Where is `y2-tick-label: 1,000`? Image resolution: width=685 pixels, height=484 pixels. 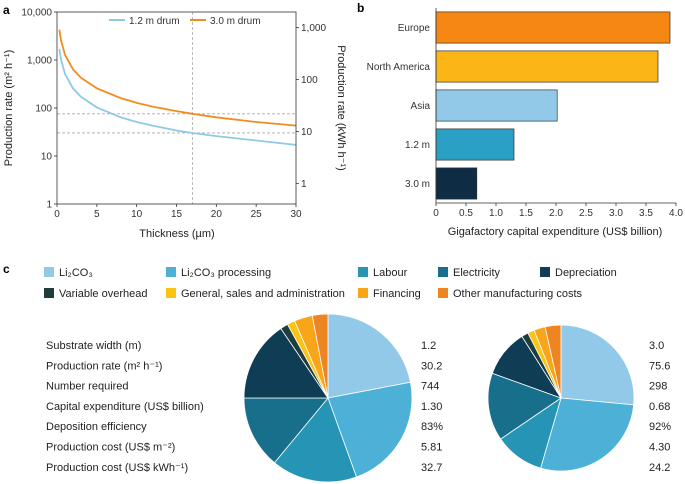 y2-tick-label: 1,000 is located at coordinates (313, 28).